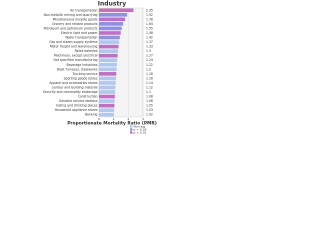 The width and height of the screenshot is (320, 240). Describe the element at coordinates (148, 69) in the screenshot. I see `value-label: 1.2` at that location.